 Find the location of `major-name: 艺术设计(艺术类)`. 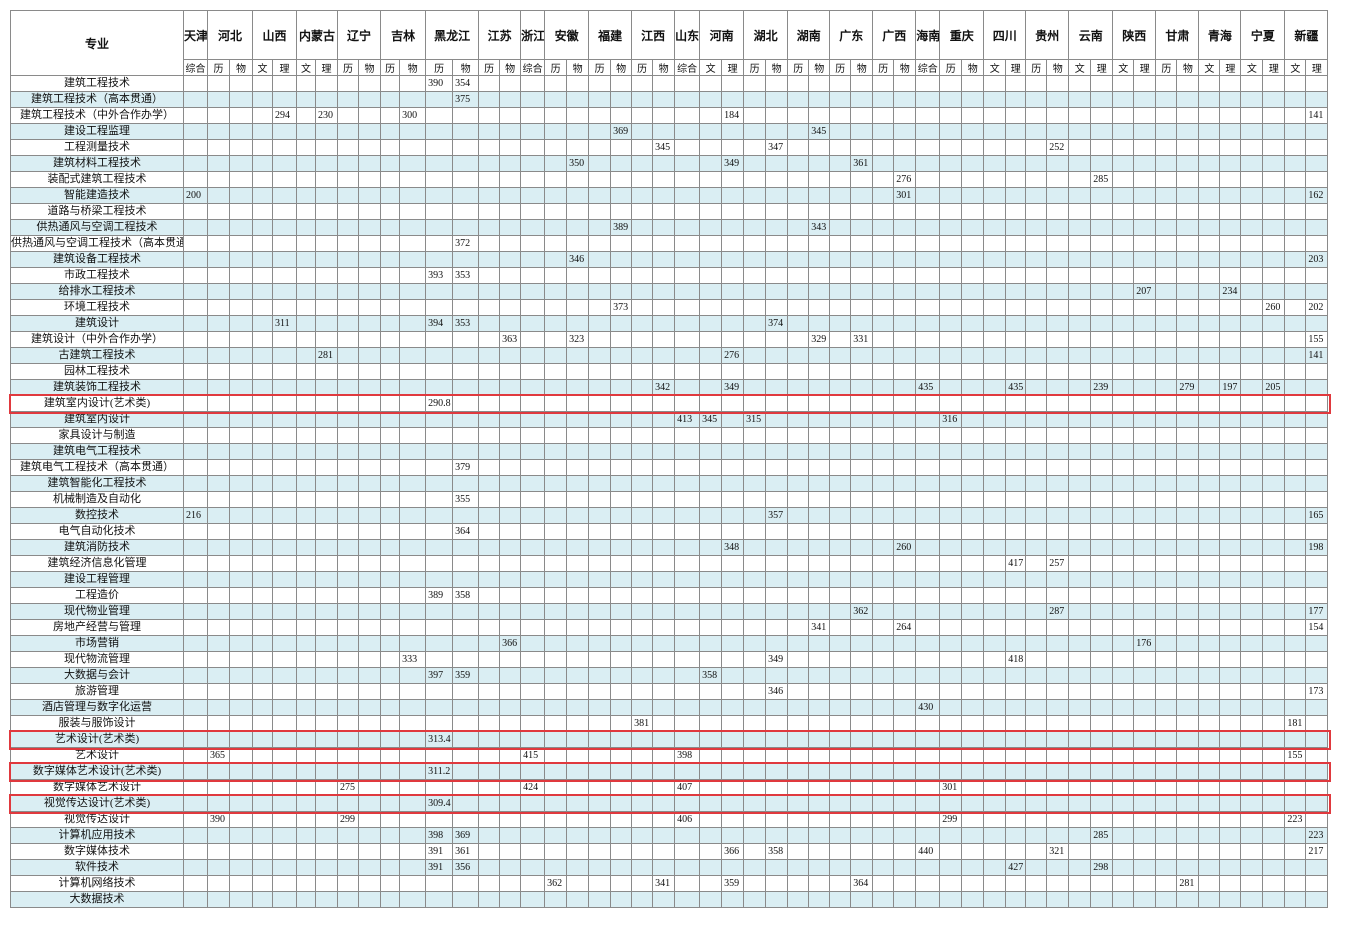

major-name: 艺术设计(艺术类) is located at coordinates (97, 739).